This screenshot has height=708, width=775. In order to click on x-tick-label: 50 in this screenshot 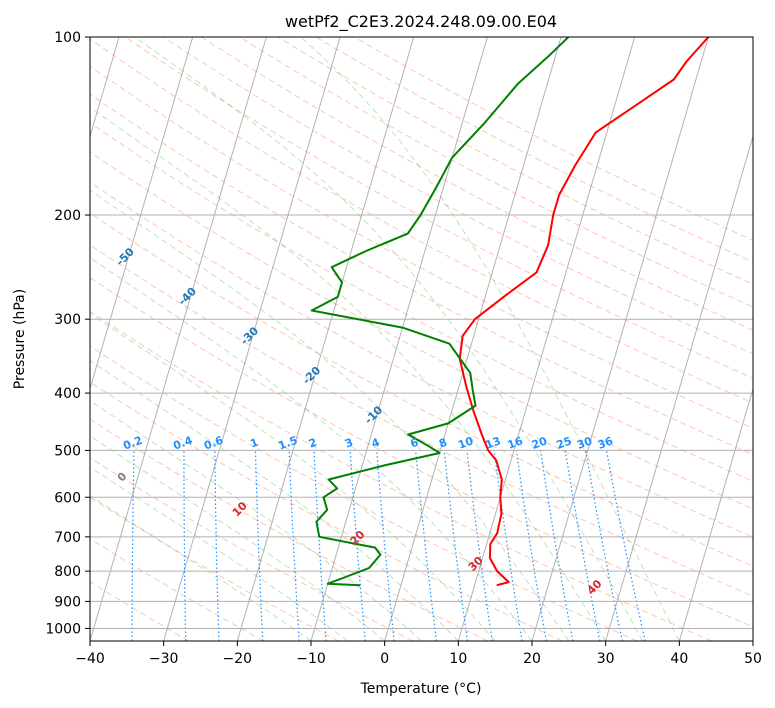, I will do `click(753, 659)`.